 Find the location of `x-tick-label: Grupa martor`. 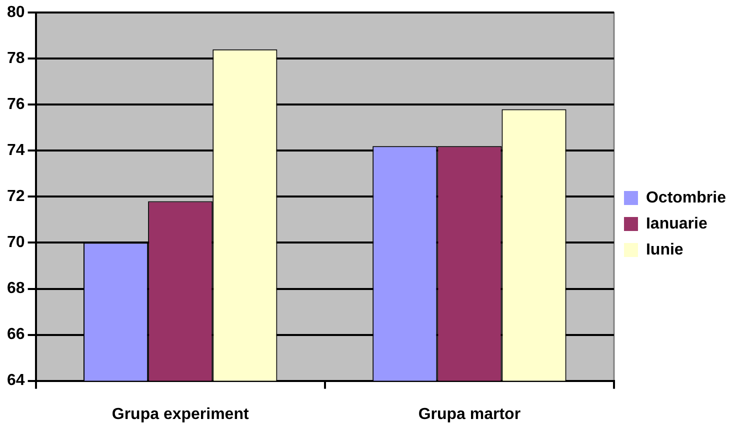

x-tick-label: Grupa martor is located at coordinates (469, 414).